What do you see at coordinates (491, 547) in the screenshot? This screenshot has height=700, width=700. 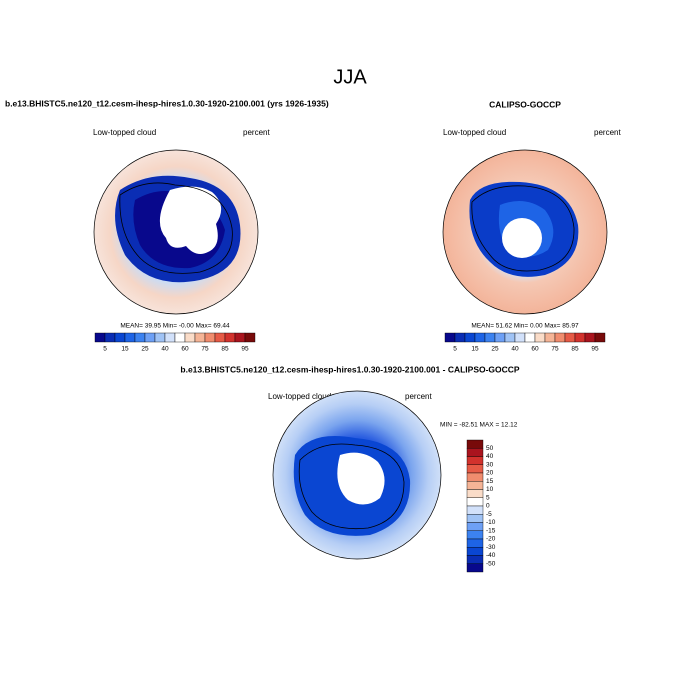 I see `colorbar-label: -30` at bounding box center [491, 547].